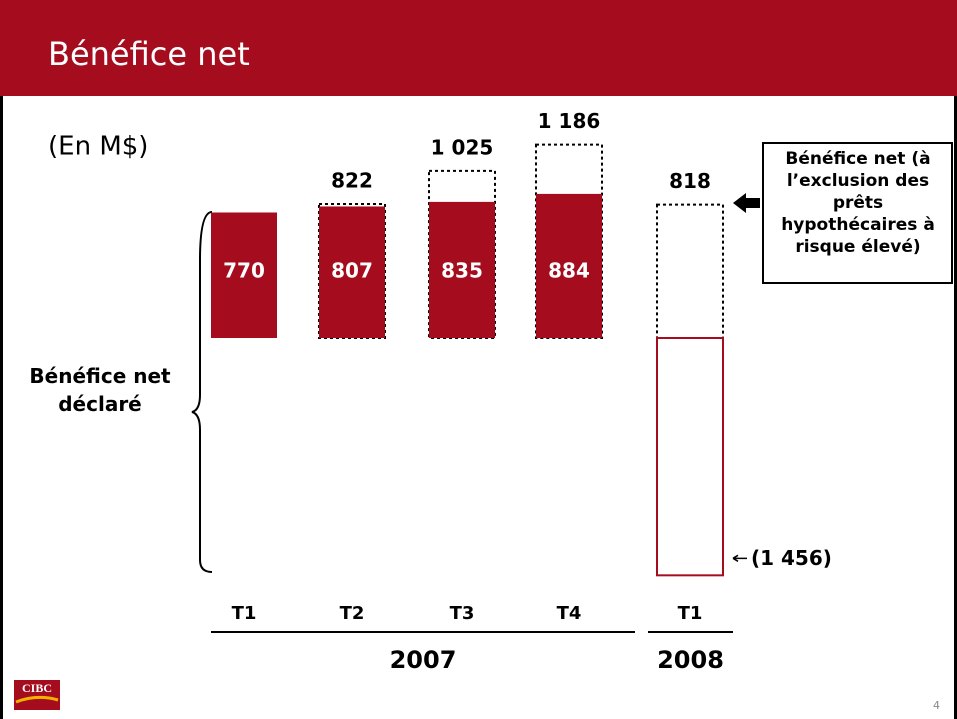 This screenshot has width=957, height=719. Describe the element at coordinates (37, 688) in the screenshot. I see `logo: CIBC` at that location.